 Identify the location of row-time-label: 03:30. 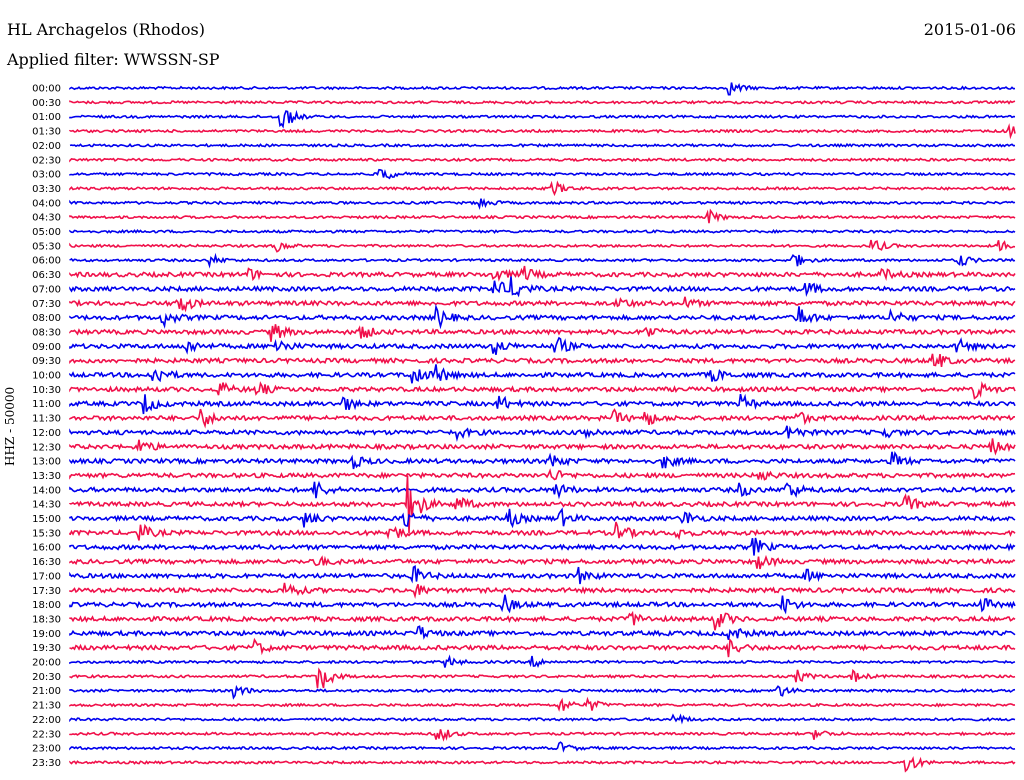
(46, 189).